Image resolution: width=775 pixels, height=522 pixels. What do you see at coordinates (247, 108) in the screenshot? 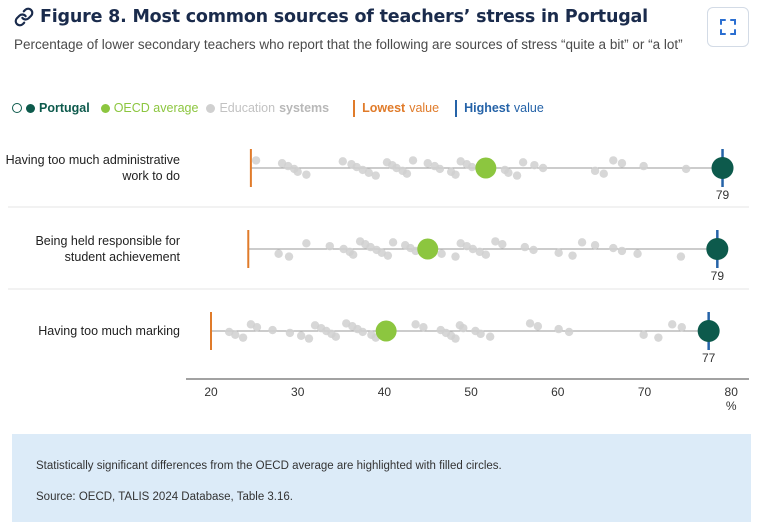
I see `legend-systems-label-a: Education` at bounding box center [247, 108].